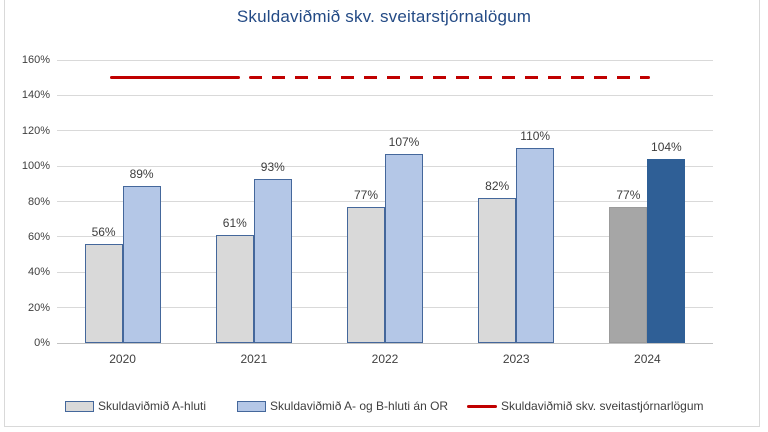  I want to click on y-axis-tick-label: 80%, so click(38, 201).